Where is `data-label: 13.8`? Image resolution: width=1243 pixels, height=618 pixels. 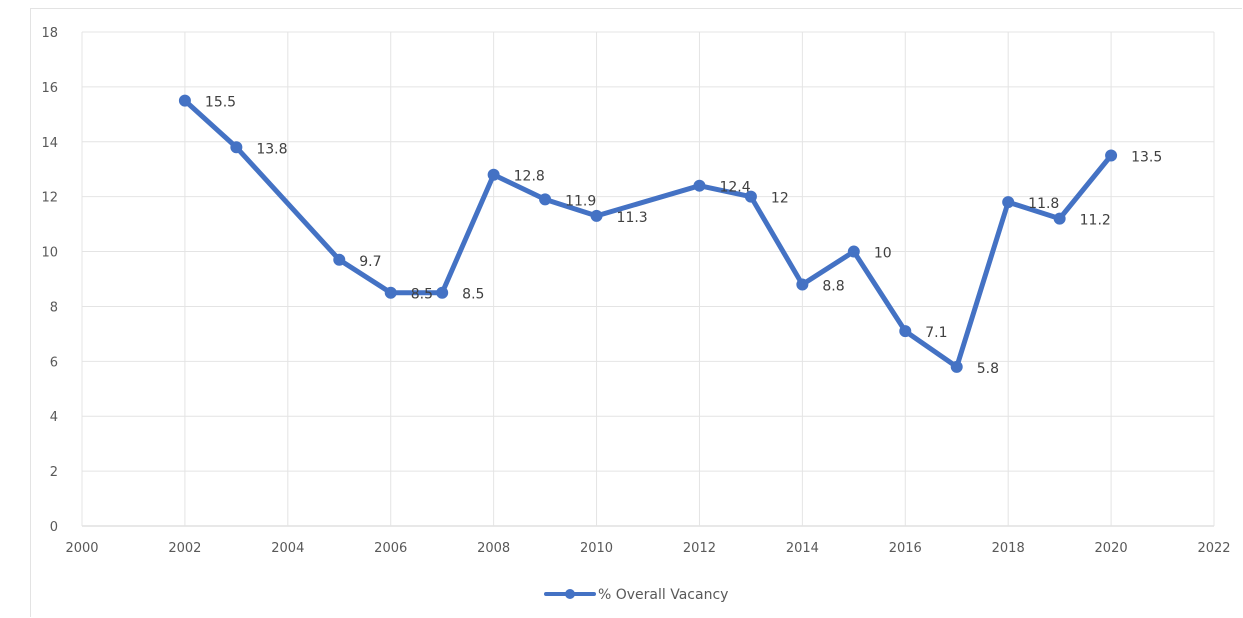
data-label: 13.8 is located at coordinates (271, 149).